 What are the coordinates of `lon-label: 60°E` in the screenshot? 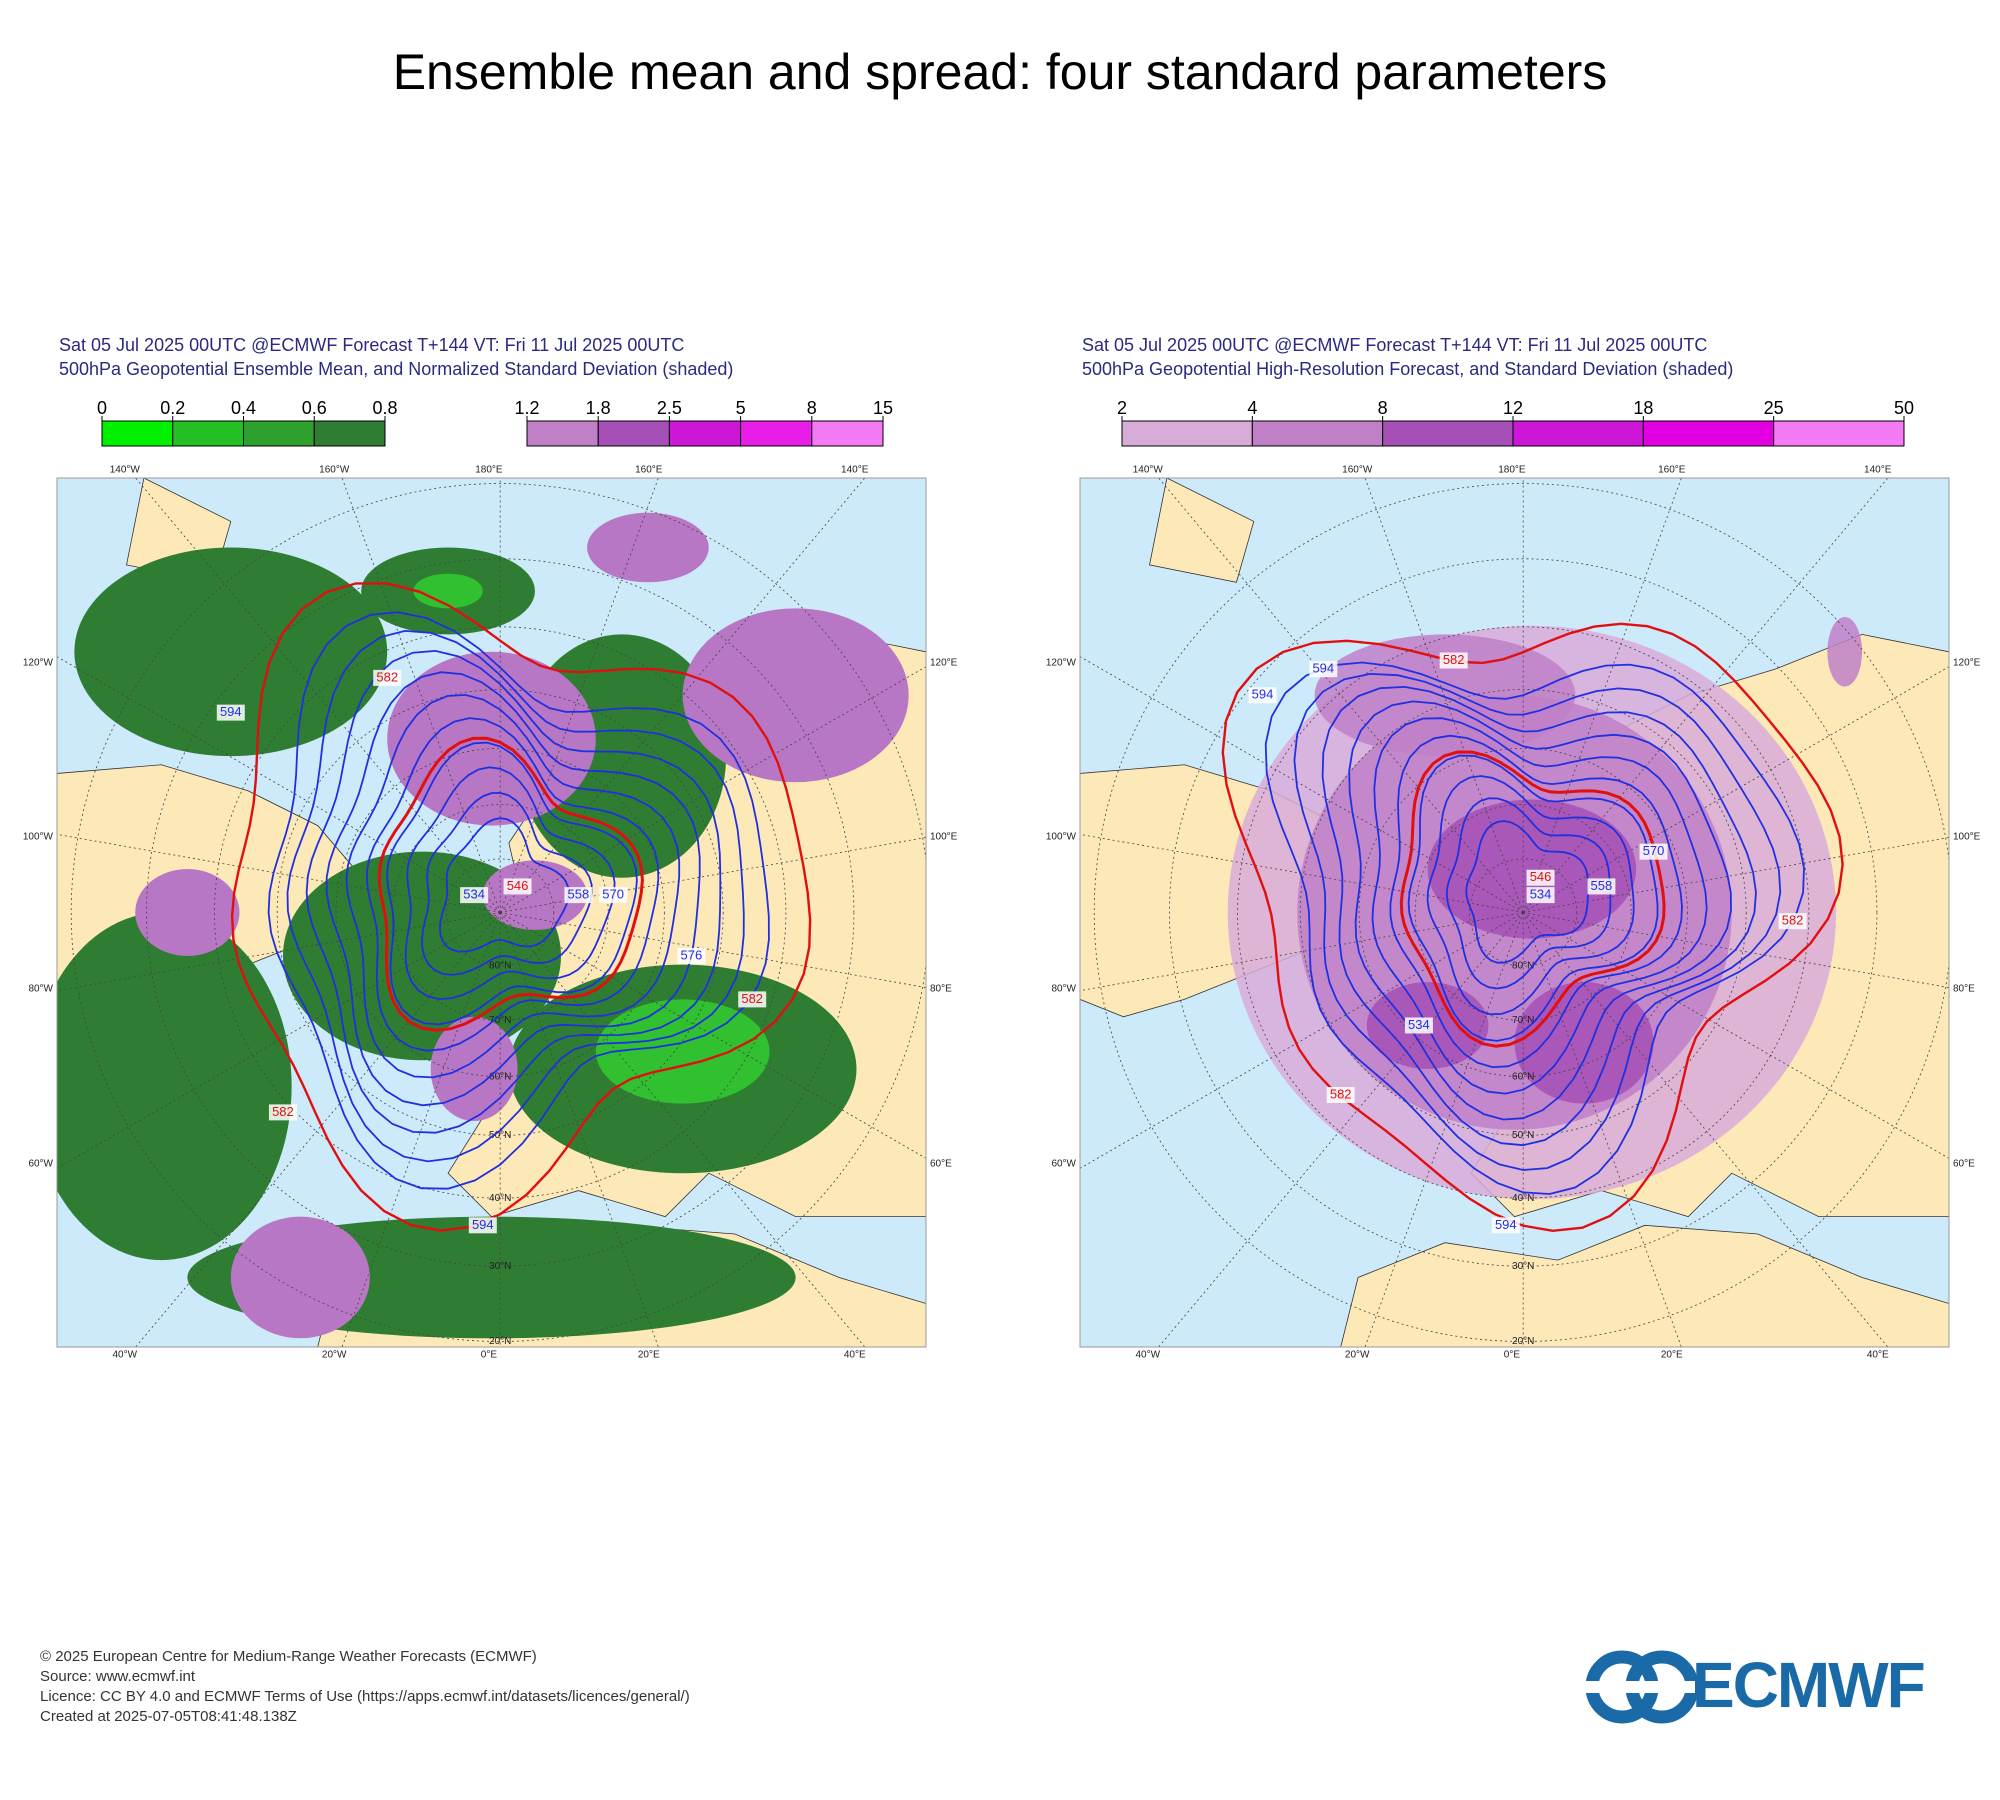 It's located at (1964, 1163).